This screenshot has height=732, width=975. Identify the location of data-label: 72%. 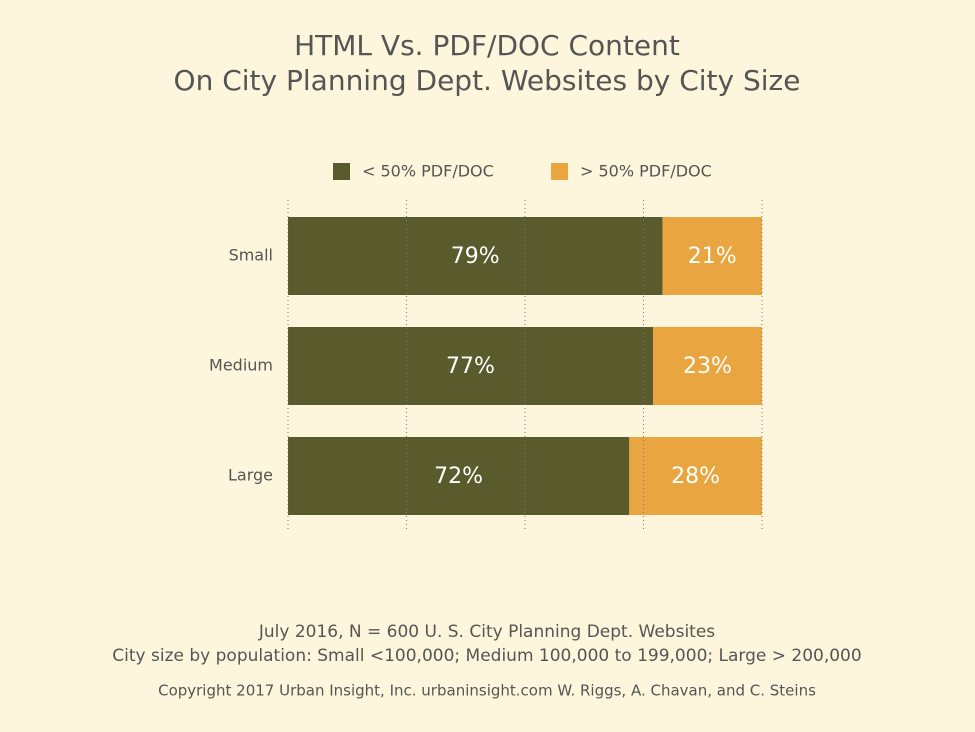
(458, 476).